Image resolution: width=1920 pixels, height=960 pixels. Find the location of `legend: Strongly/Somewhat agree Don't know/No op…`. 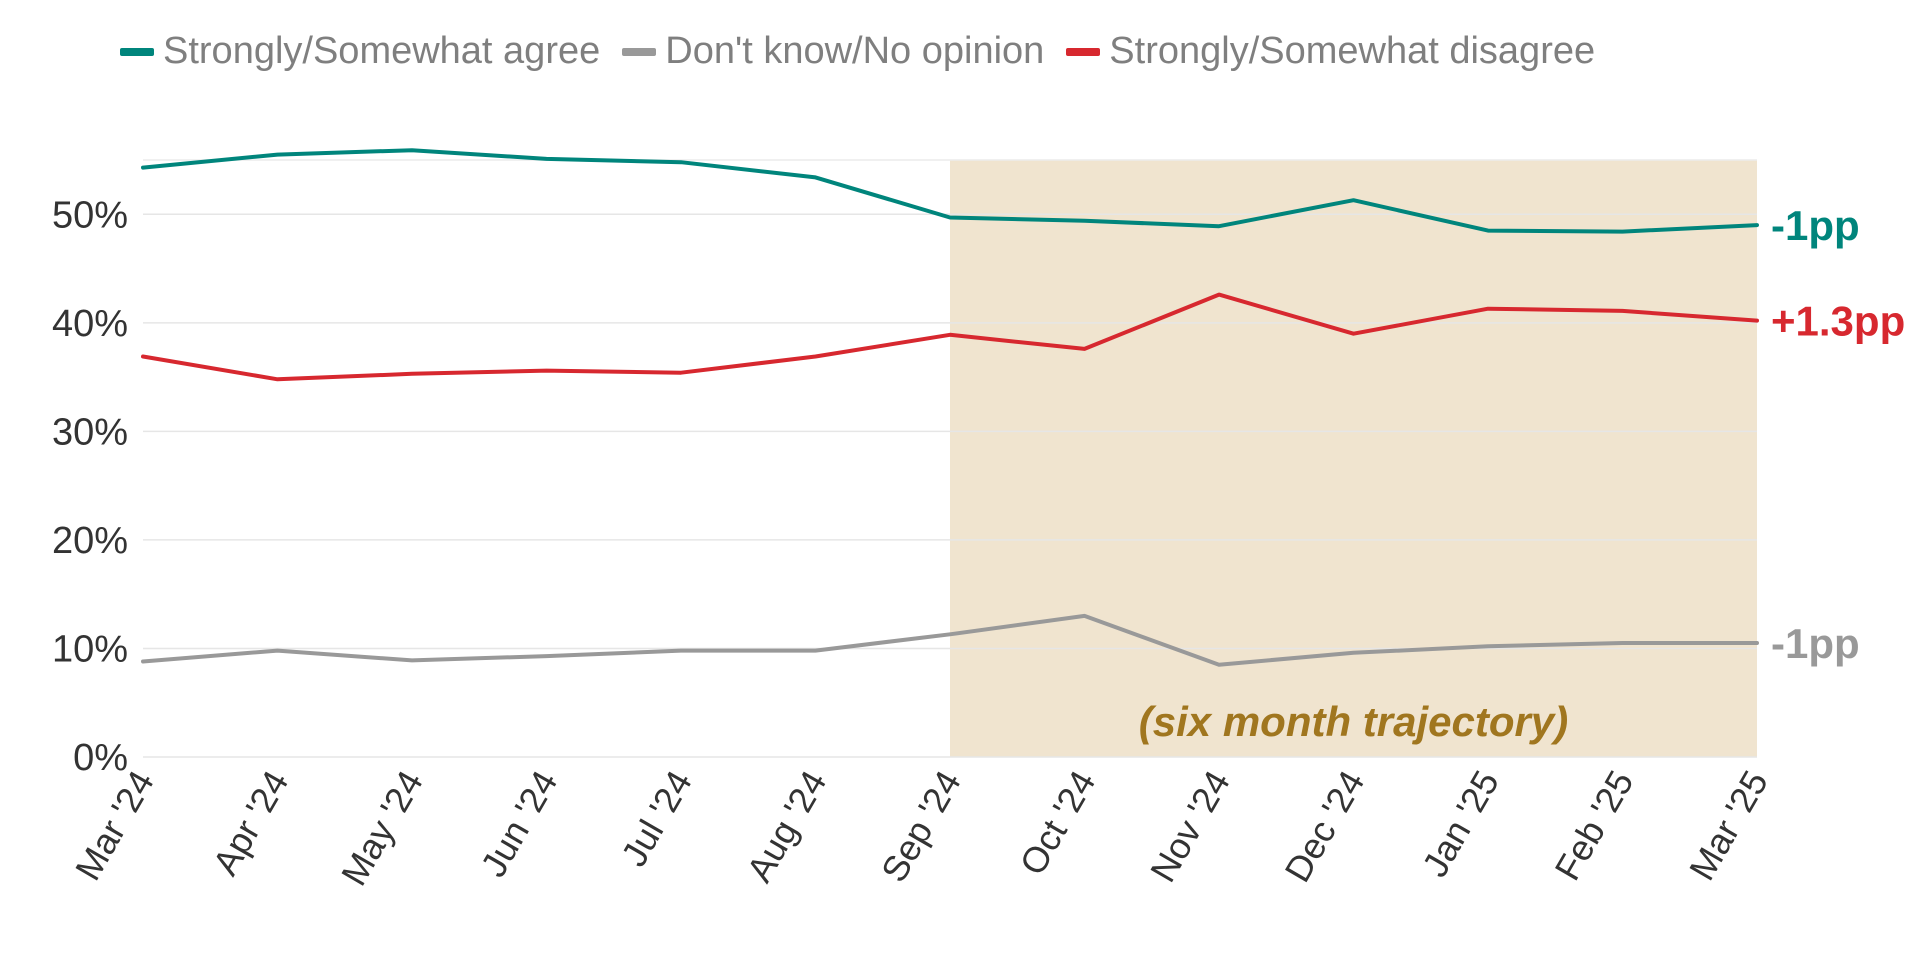

legend: Strongly/Somewhat agree Don't know/No op… is located at coordinates (868, 51).